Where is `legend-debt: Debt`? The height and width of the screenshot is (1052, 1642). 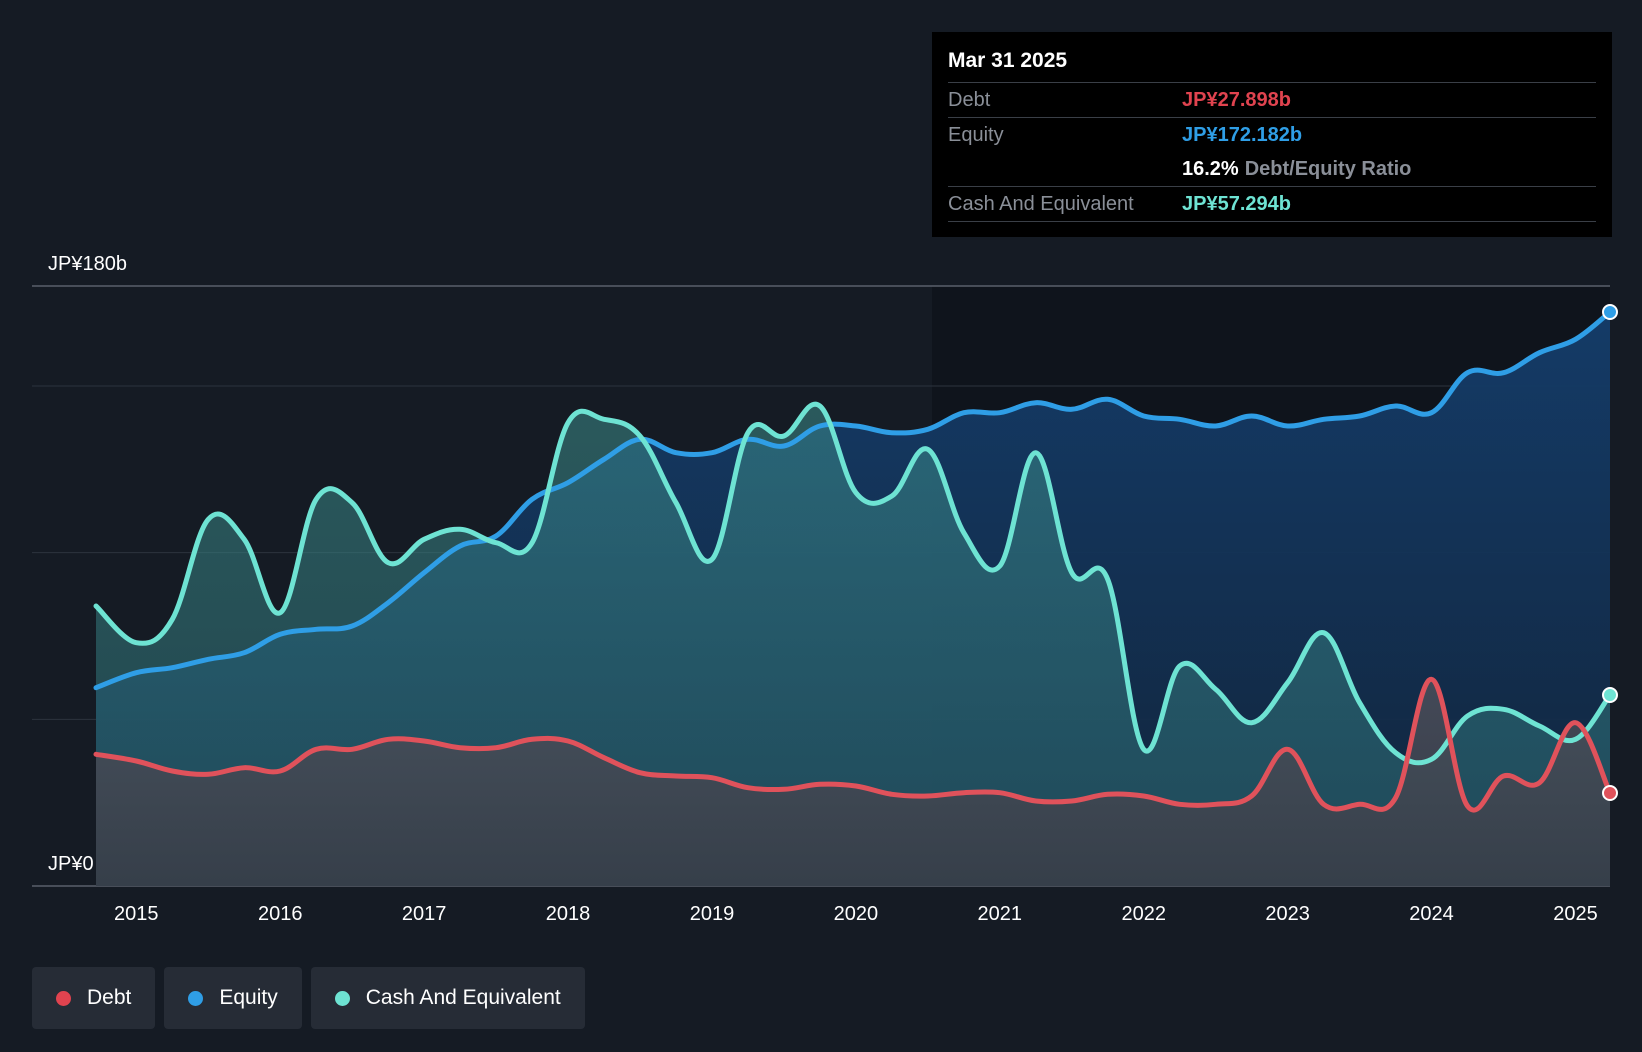 legend-debt: Debt is located at coordinates (94, 998).